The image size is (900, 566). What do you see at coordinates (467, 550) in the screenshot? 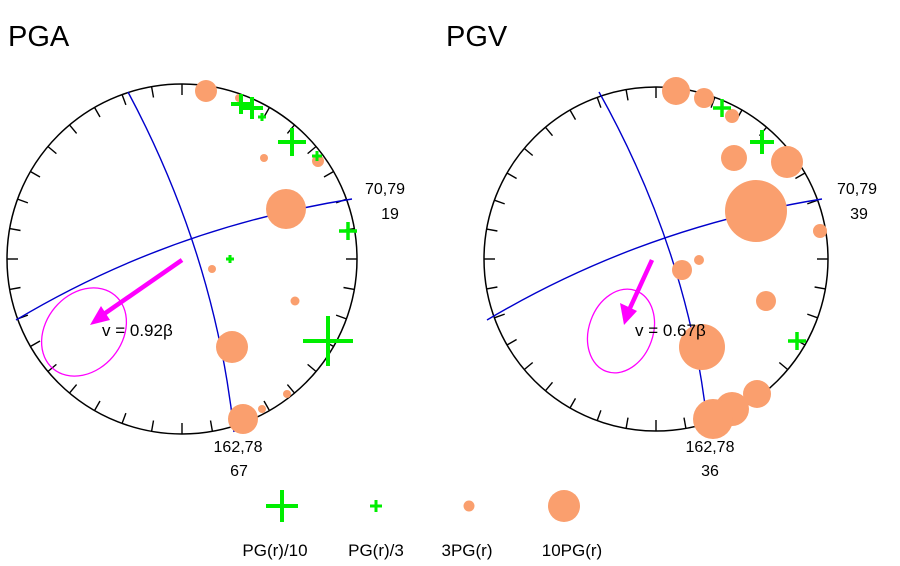
I see `legend-label: 3PG(r)` at bounding box center [467, 550].